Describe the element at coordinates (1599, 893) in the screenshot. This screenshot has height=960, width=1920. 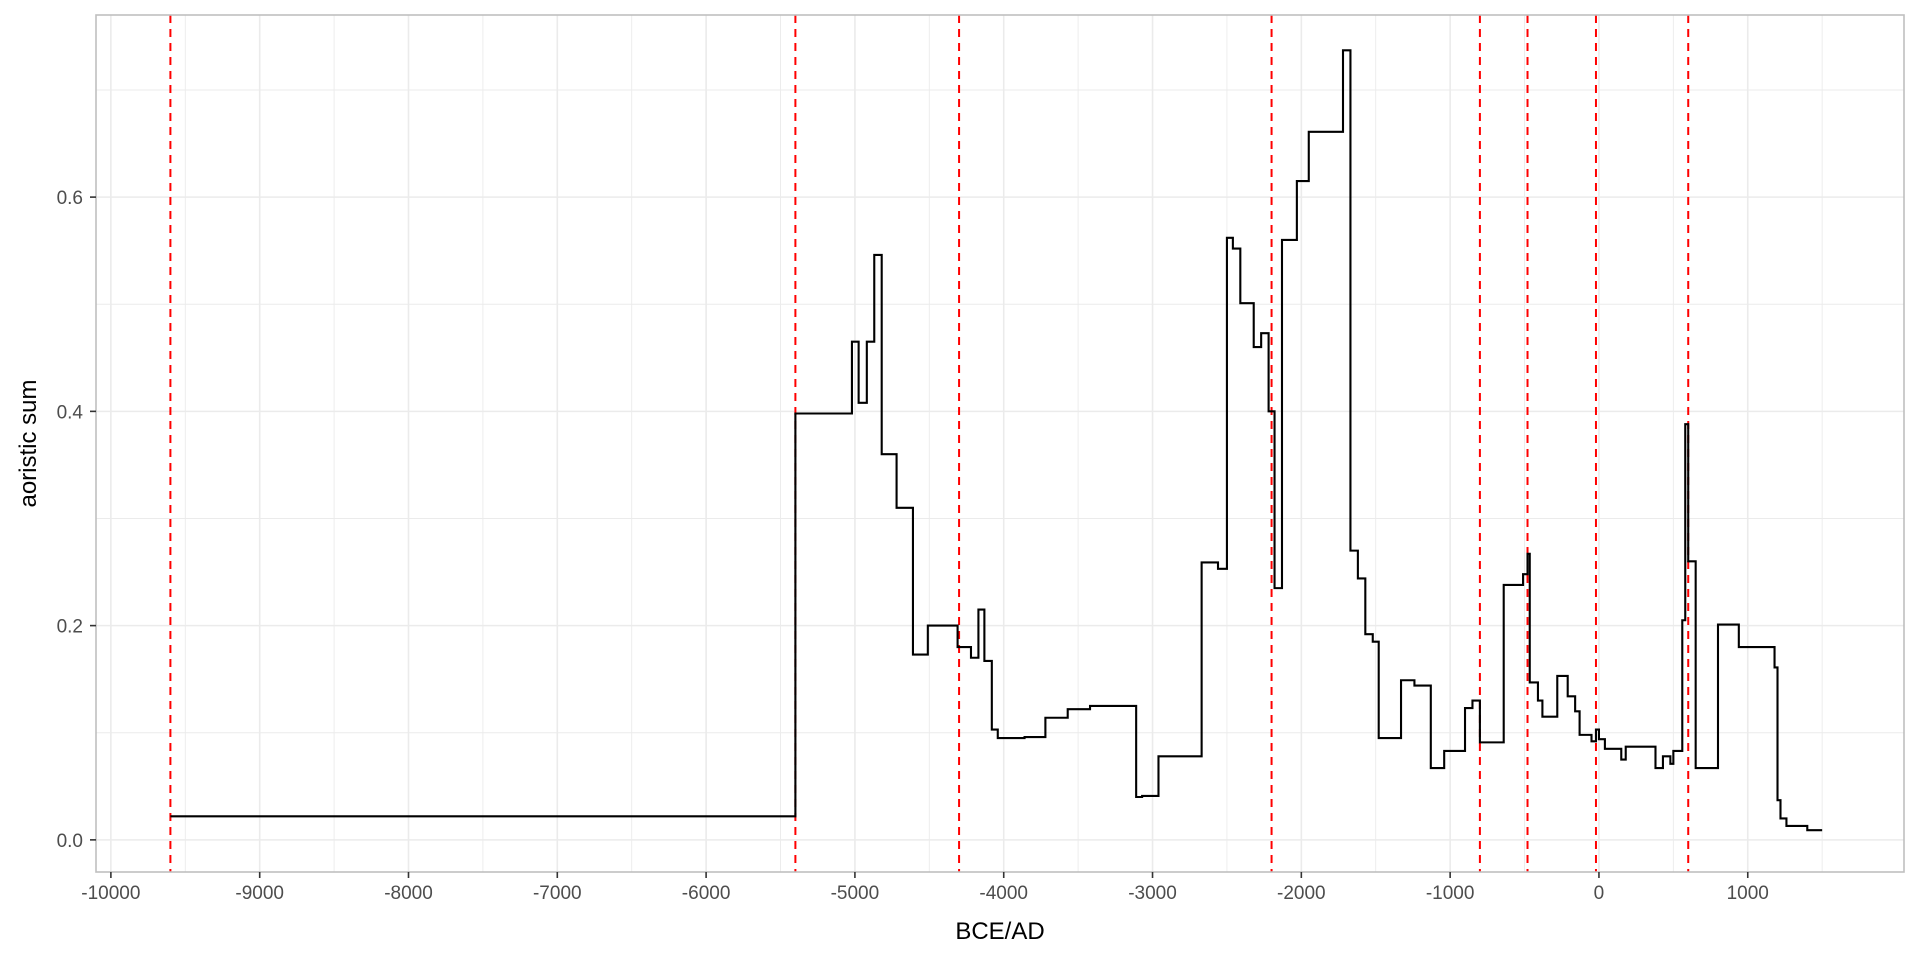
I see `x-tick-label: 0` at that location.